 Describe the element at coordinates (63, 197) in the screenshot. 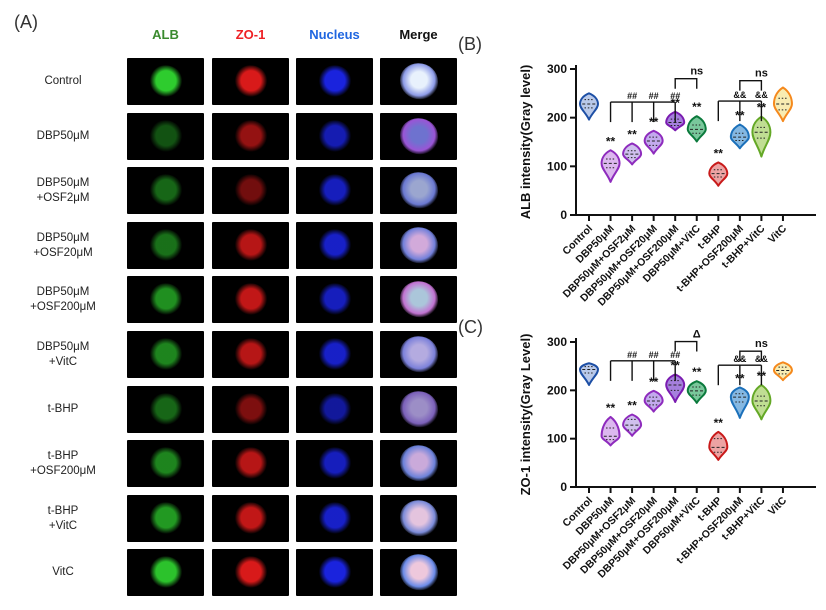

I see `row-label-line: +OSF2μM` at that location.